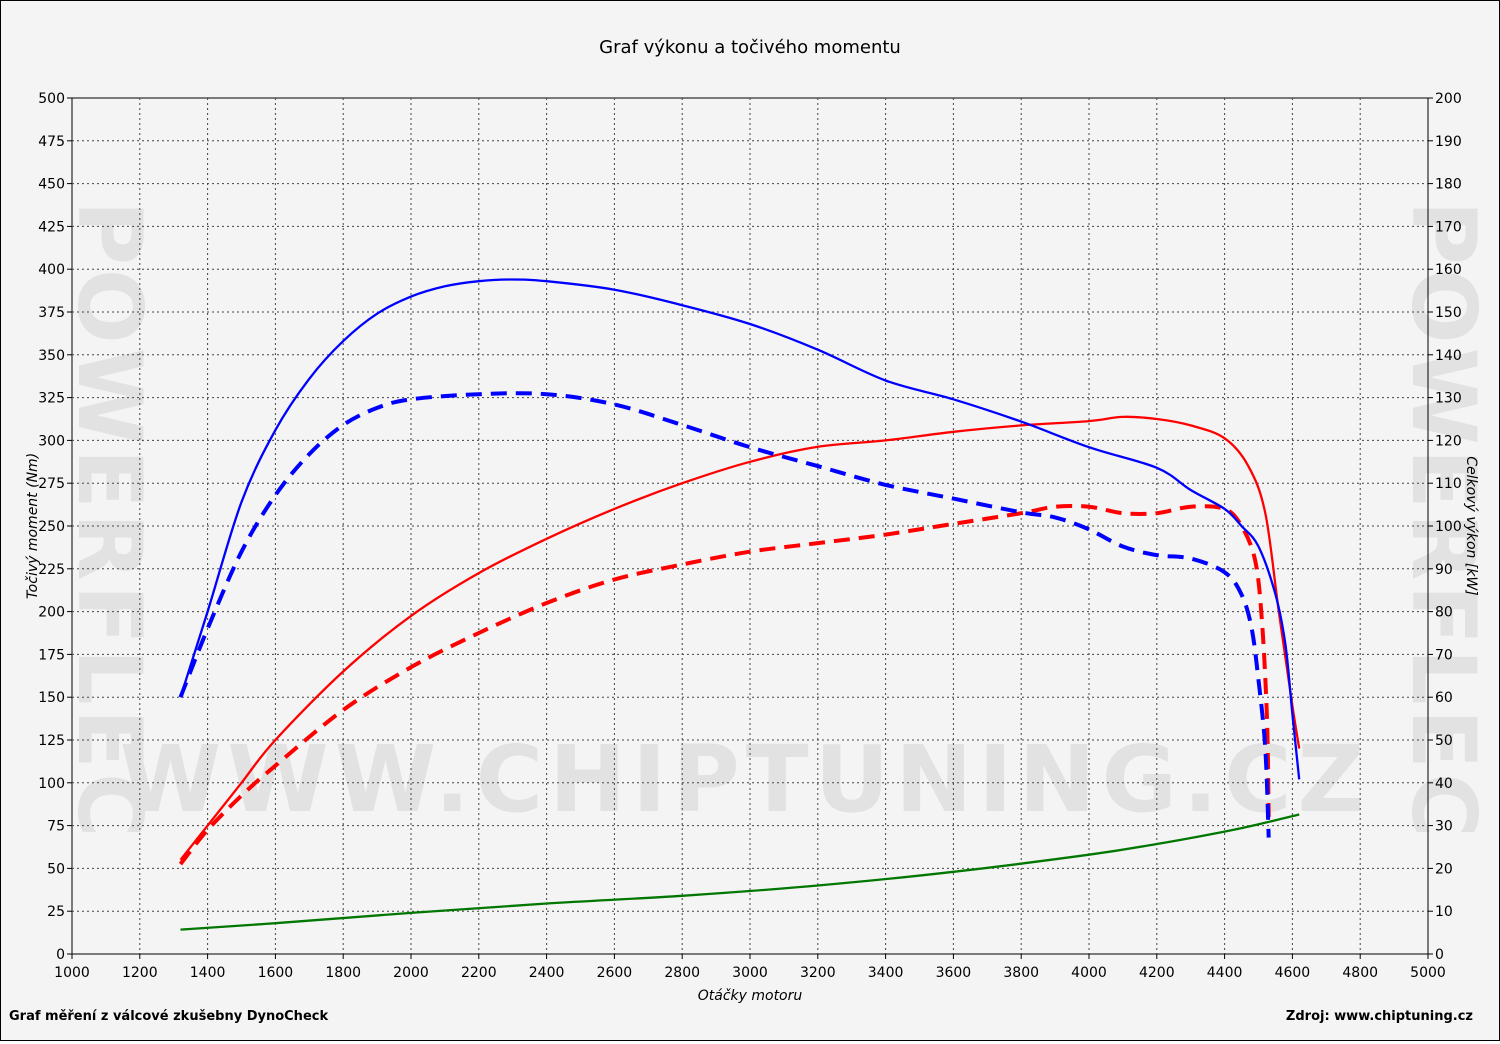 This screenshot has height=1044, width=1500. Describe the element at coordinates (1448, 527) in the screenshot. I see `y-right-tick-label: 100` at that location.